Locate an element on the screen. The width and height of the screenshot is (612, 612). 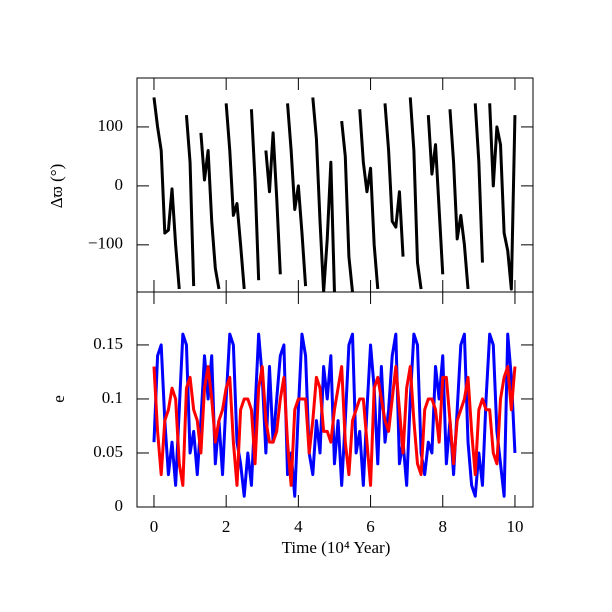
x-tick-label: 2 is located at coordinates (226, 526).